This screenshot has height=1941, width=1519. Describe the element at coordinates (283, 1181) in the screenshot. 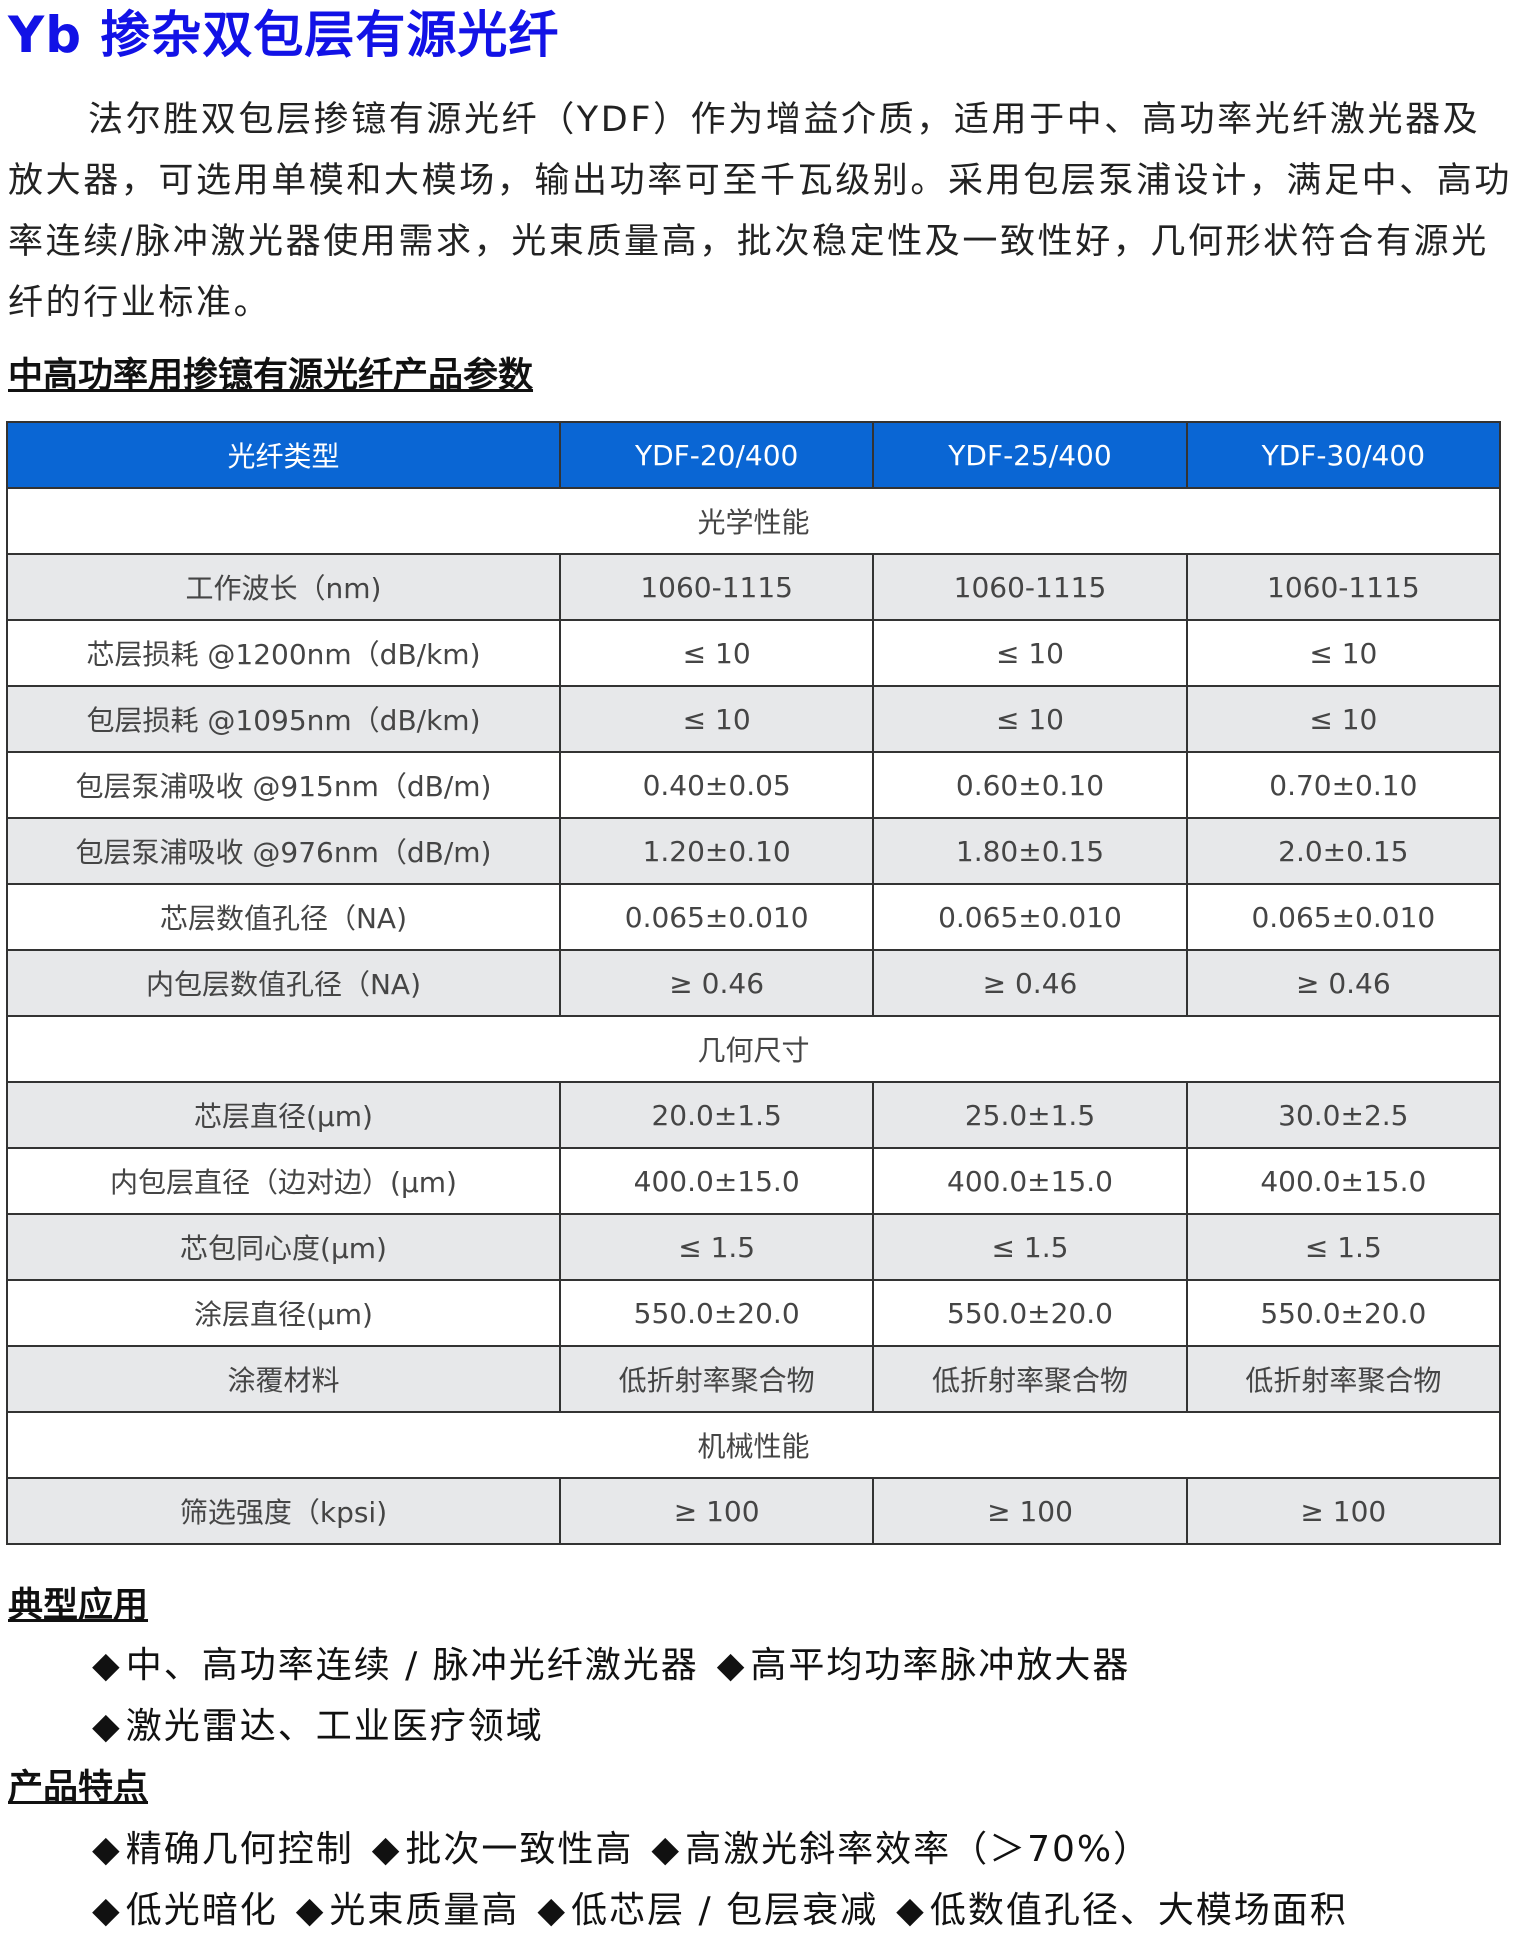

I see `param-name-cell: 内包层直径（边对边）(μm)` at that location.